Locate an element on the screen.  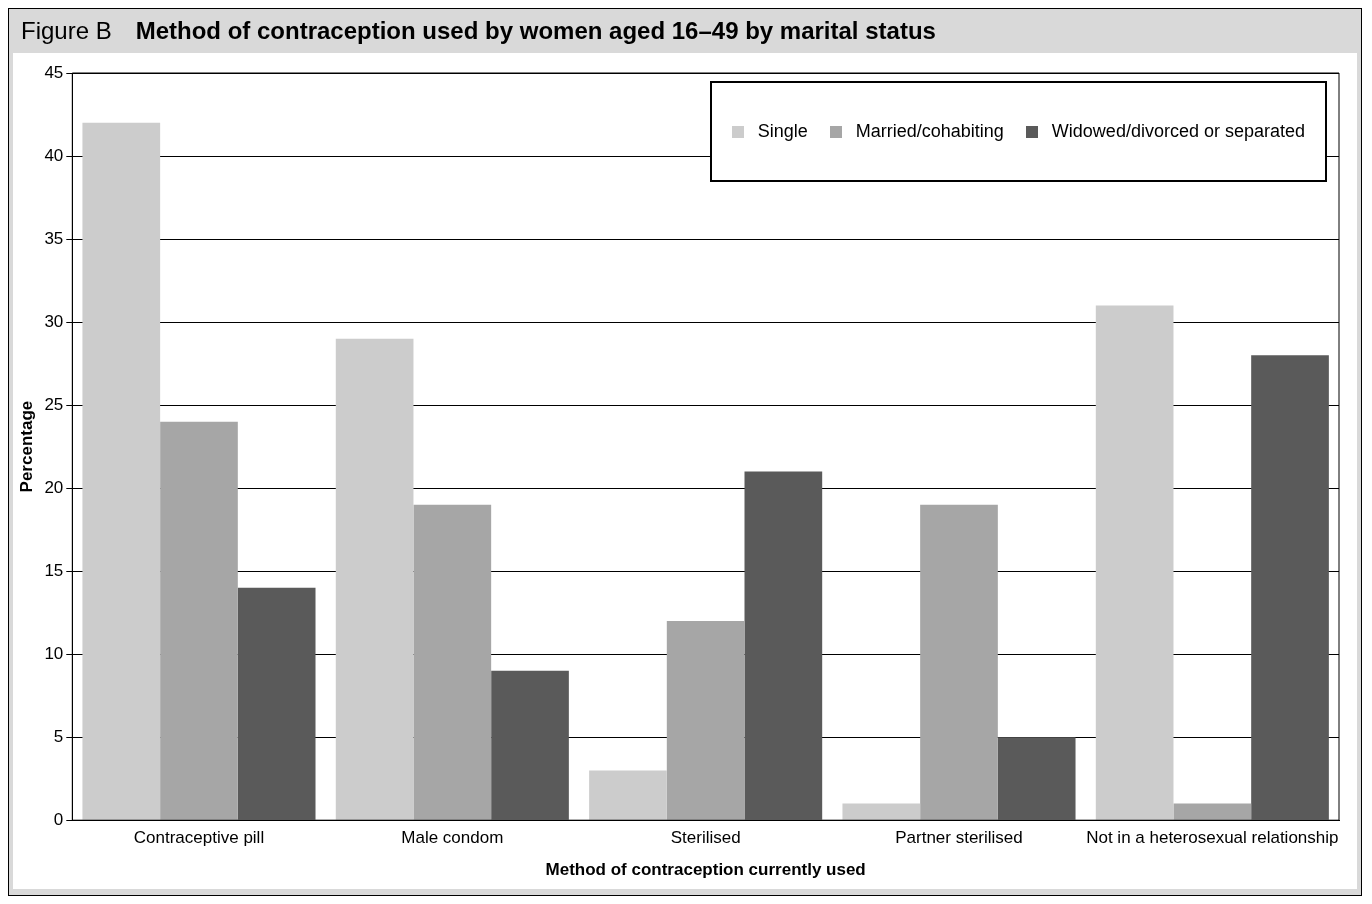
y-tick-label: 40 is located at coordinates (54, 155).